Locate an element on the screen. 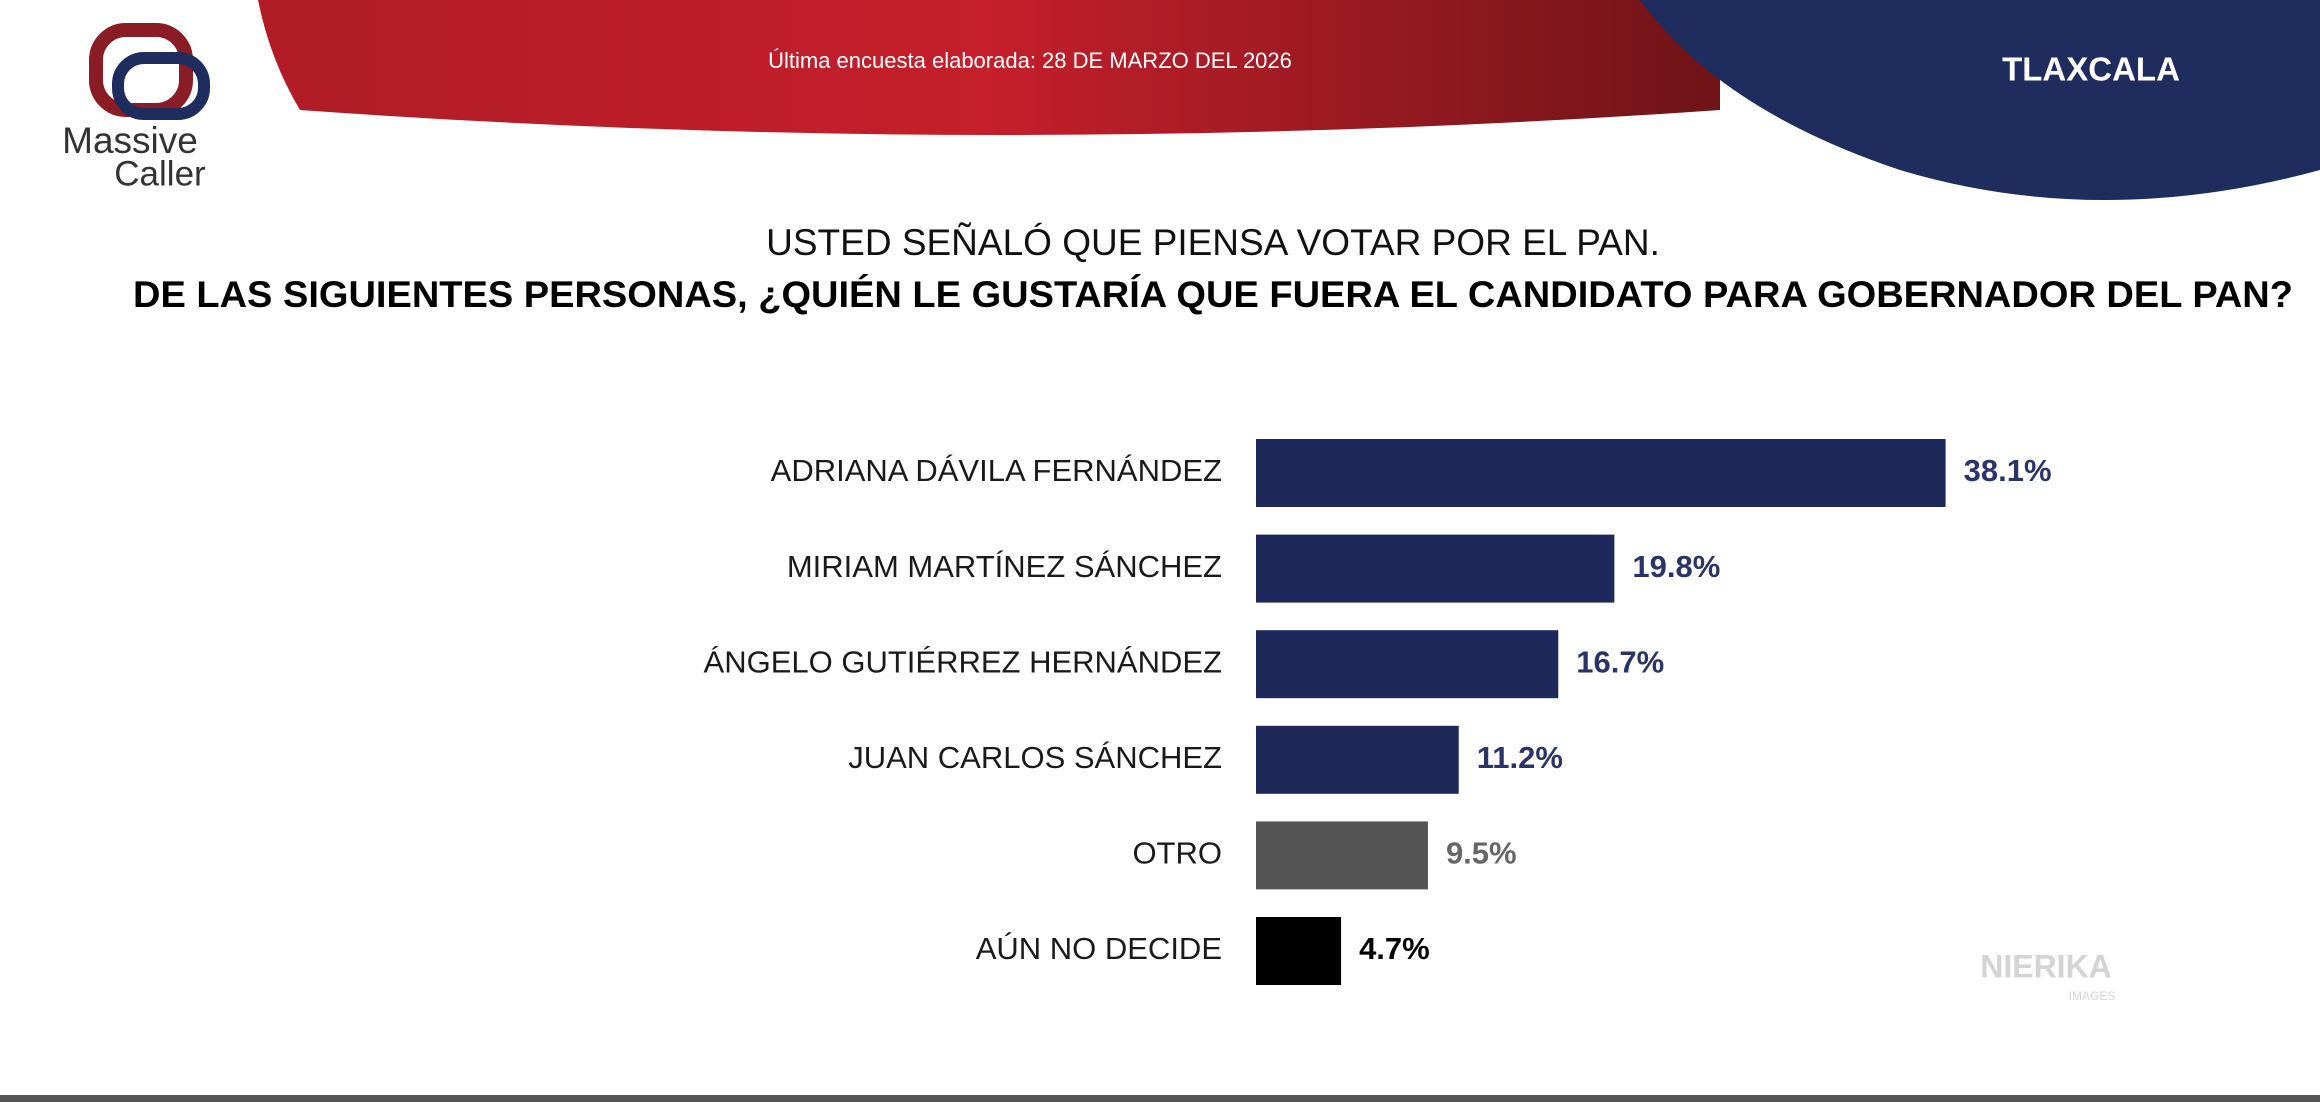 This screenshot has width=2320, height=1102. logo-icon-red is located at coordinates (141, 70).